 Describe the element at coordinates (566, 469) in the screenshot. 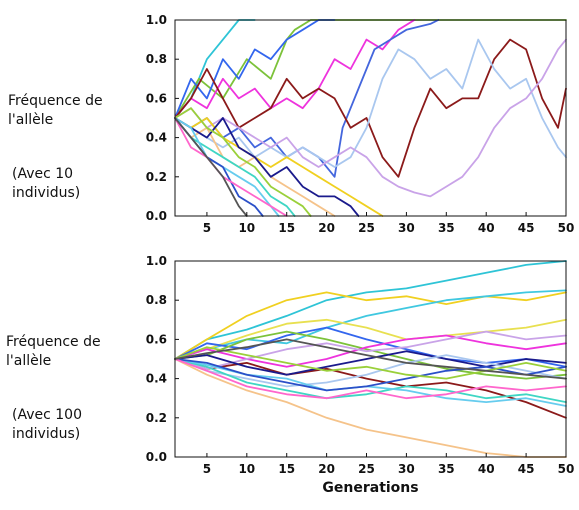

I see `x-tick-label-bottom-9: 50` at that location.